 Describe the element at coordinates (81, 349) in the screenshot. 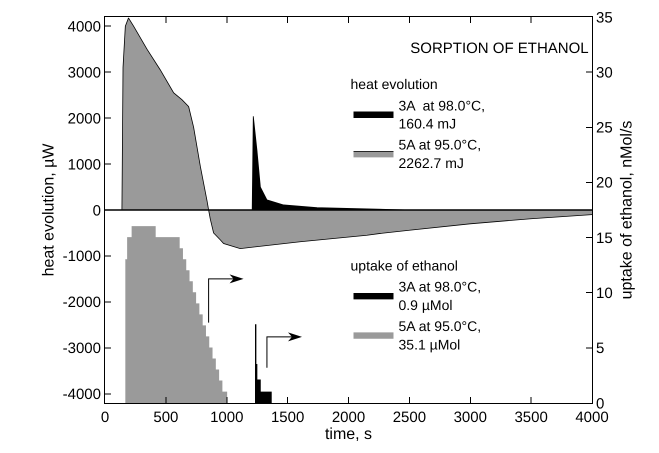

I see `y-tick-label: -3000` at that location.